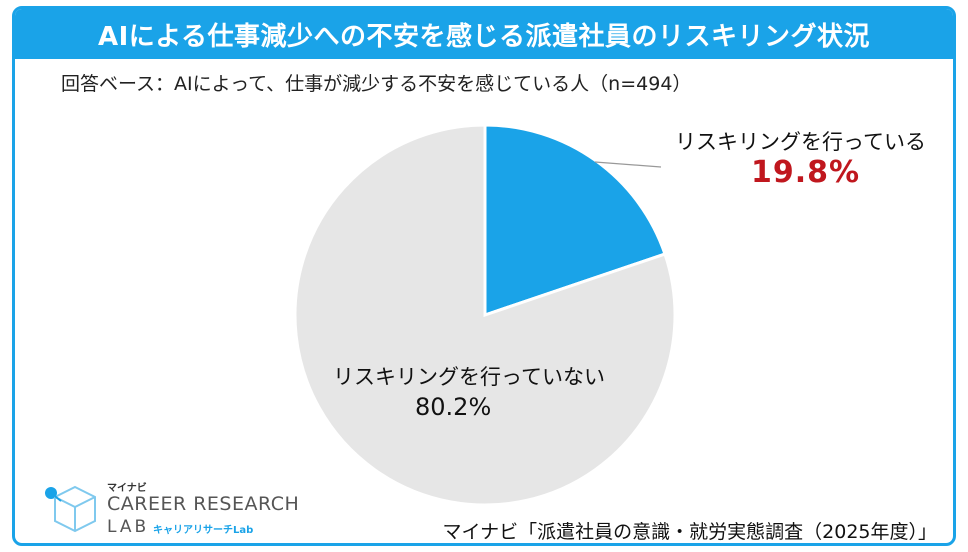  Describe the element at coordinates (484, 34) in the screenshot. I see `chart-title-banner: AIによる仕事減少への不安を感じる派遣社員のリスキリング状況` at that location.